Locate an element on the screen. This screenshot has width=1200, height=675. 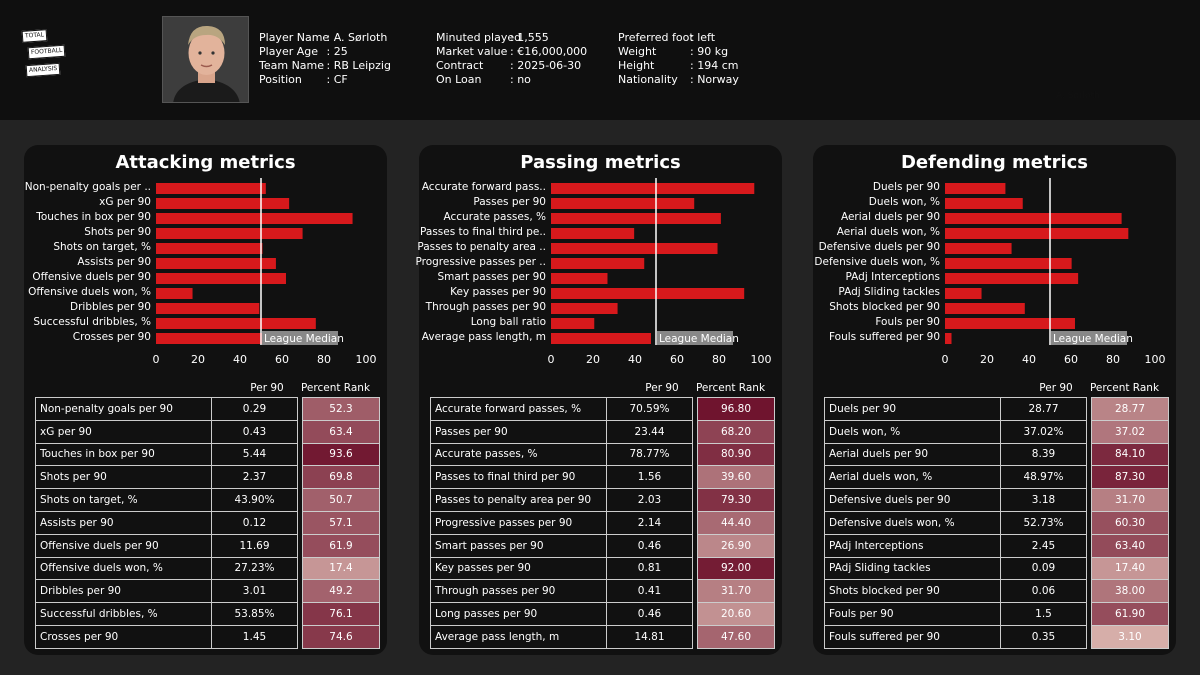
table-row: Passes to penalty area per 90 2.03 79.30 is located at coordinates (602, 500).